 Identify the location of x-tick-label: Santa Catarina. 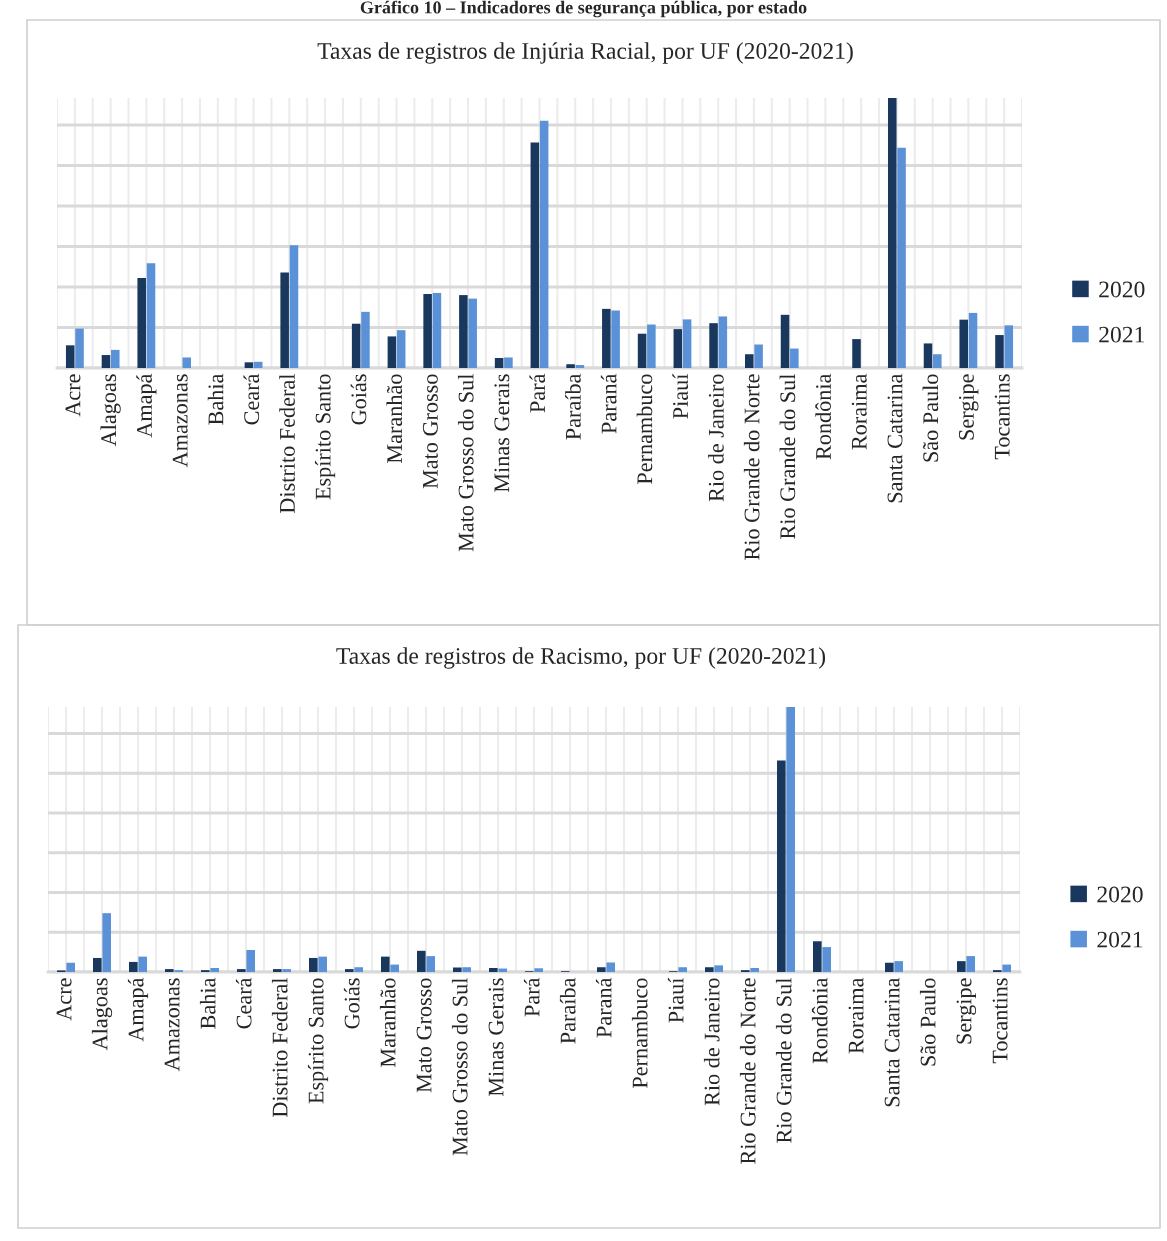
(892, 1042).